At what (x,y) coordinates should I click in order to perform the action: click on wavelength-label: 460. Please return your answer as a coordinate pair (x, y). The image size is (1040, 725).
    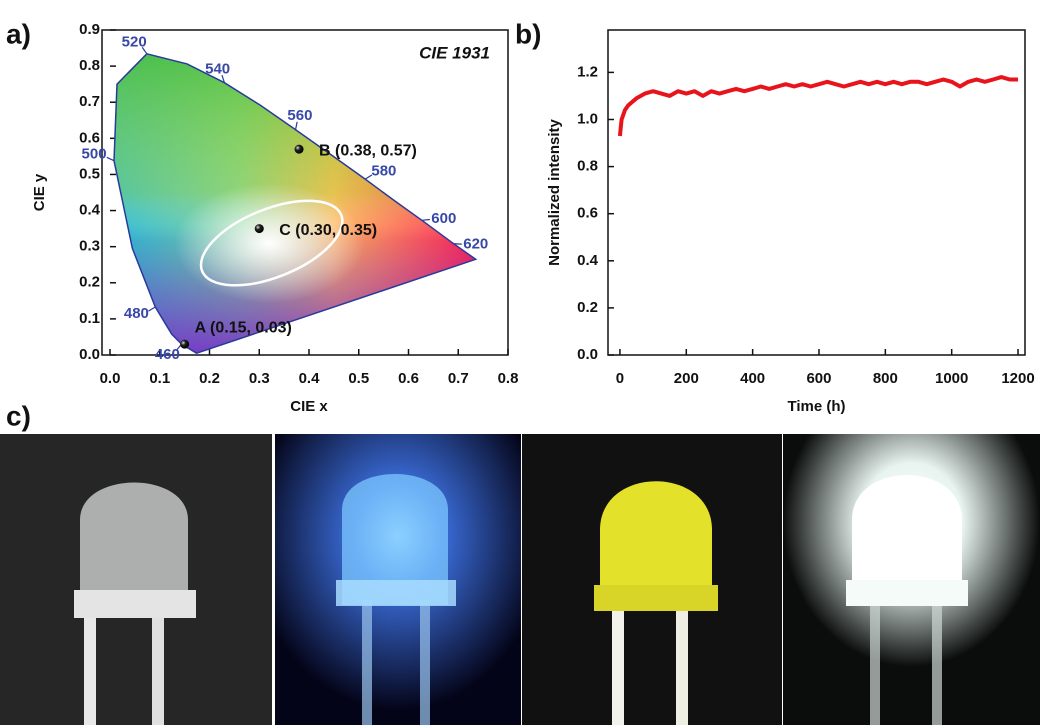
    Looking at the image, I should click on (167, 354).